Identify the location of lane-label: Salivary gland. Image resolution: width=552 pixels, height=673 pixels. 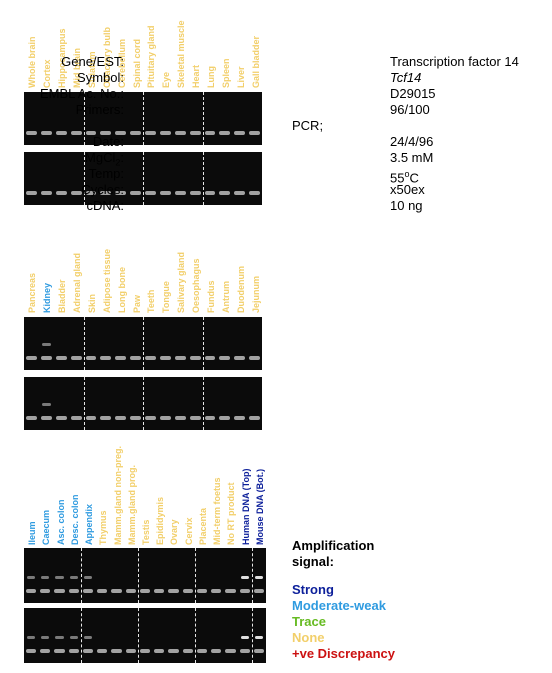
(181, 282).